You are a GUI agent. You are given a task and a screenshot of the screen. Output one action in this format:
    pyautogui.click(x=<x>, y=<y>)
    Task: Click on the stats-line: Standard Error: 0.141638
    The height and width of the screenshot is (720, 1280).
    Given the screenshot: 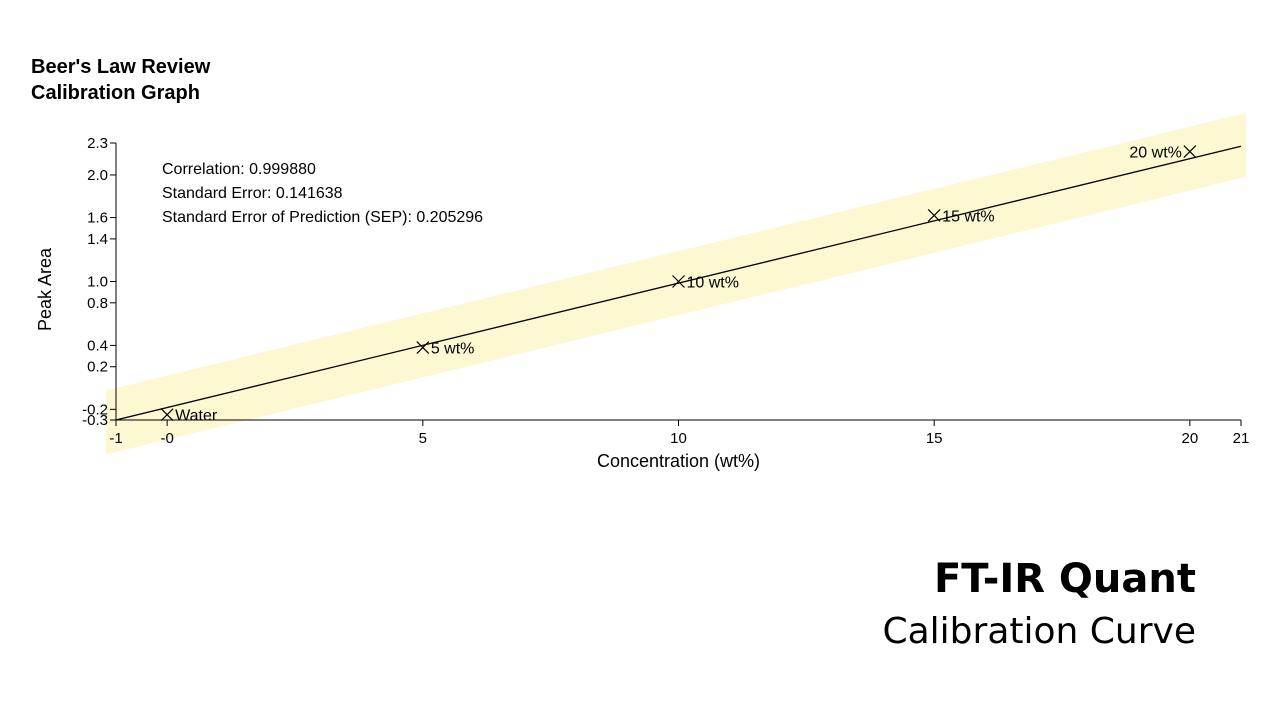 What is the action you would take?
    pyautogui.click(x=252, y=193)
    